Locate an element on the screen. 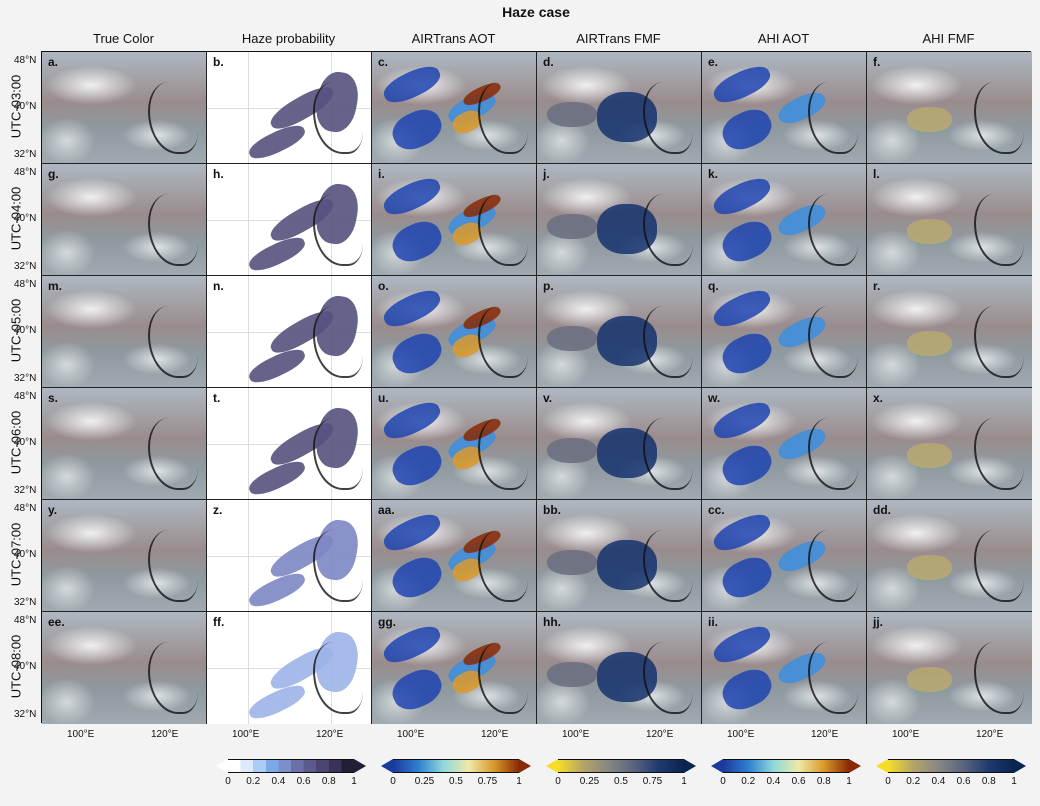 The height and width of the screenshot is (806, 1040). map-panel: f. is located at coordinates (949, 108).